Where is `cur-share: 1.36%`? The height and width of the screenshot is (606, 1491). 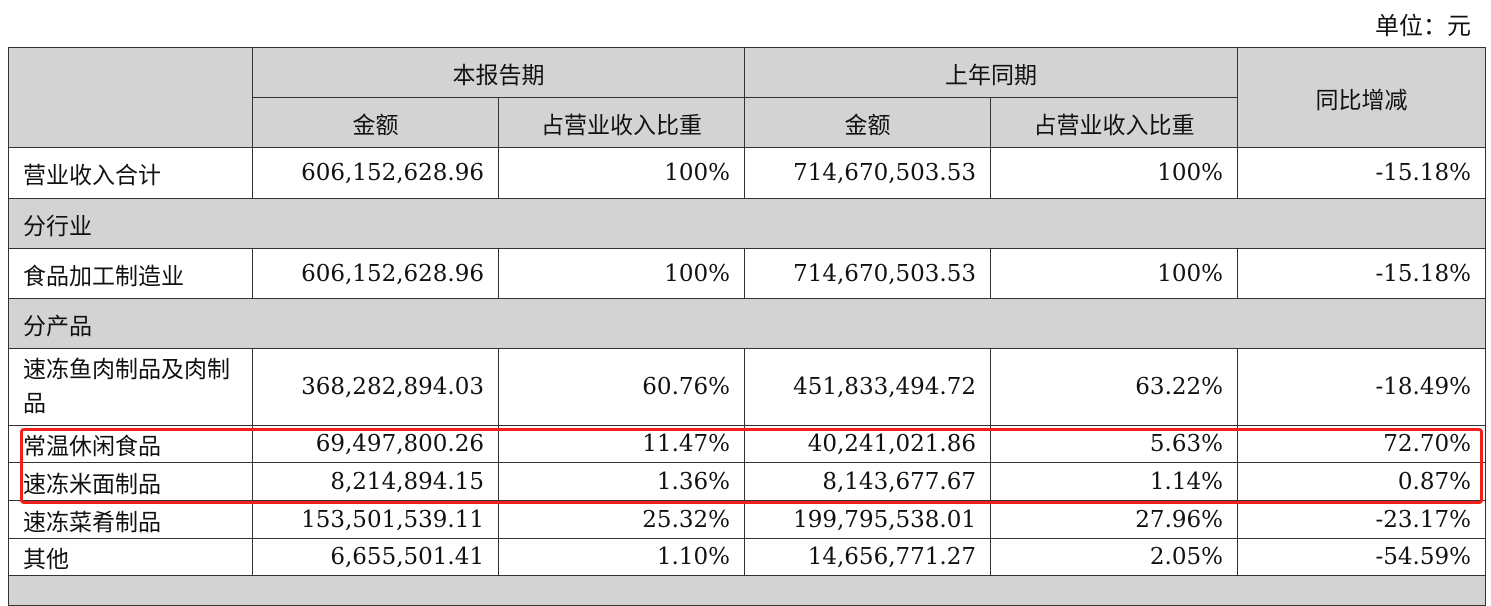 cur-share: 1.36% is located at coordinates (621, 481).